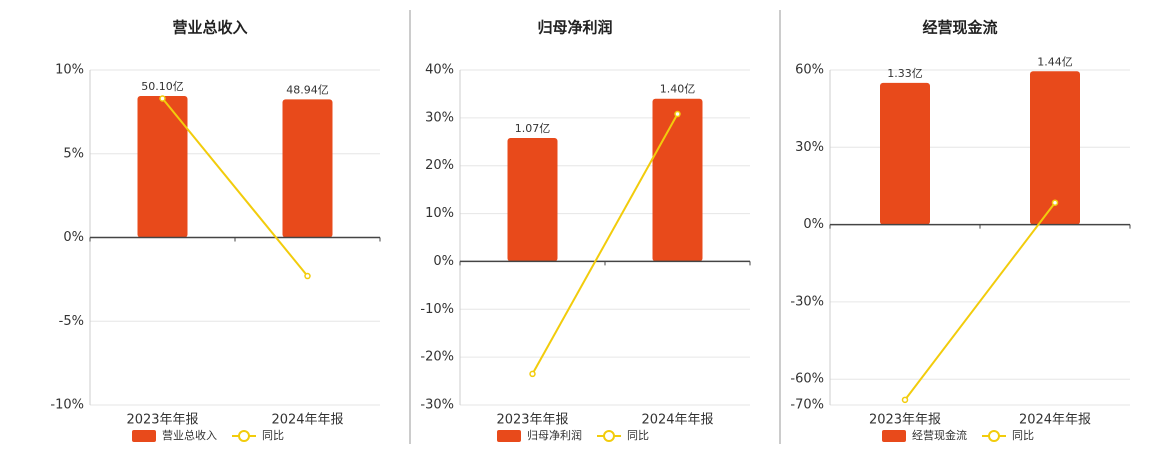 The image size is (1160, 450). I want to click on legend: 营业总收入 同比, so click(208, 435).